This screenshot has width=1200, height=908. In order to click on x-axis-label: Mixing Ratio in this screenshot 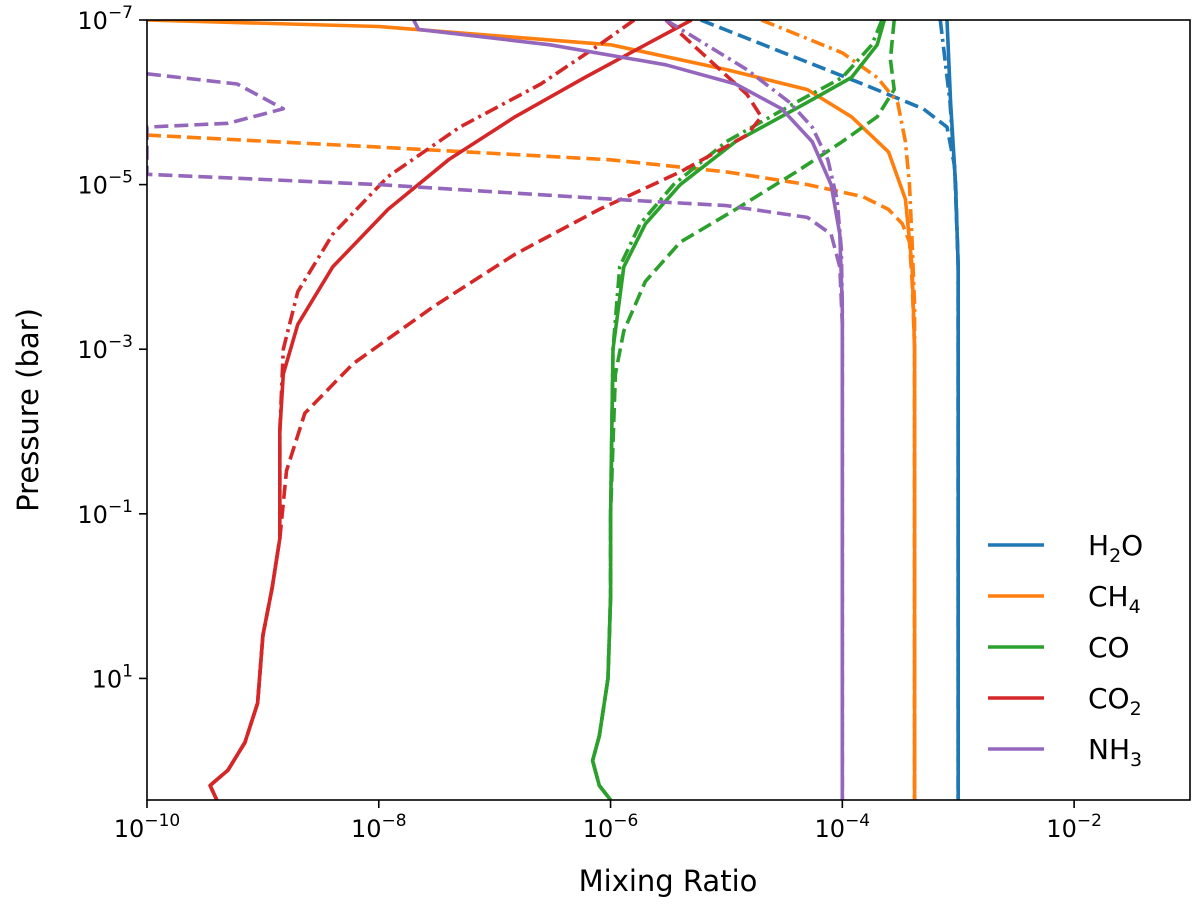, I will do `click(668, 881)`.